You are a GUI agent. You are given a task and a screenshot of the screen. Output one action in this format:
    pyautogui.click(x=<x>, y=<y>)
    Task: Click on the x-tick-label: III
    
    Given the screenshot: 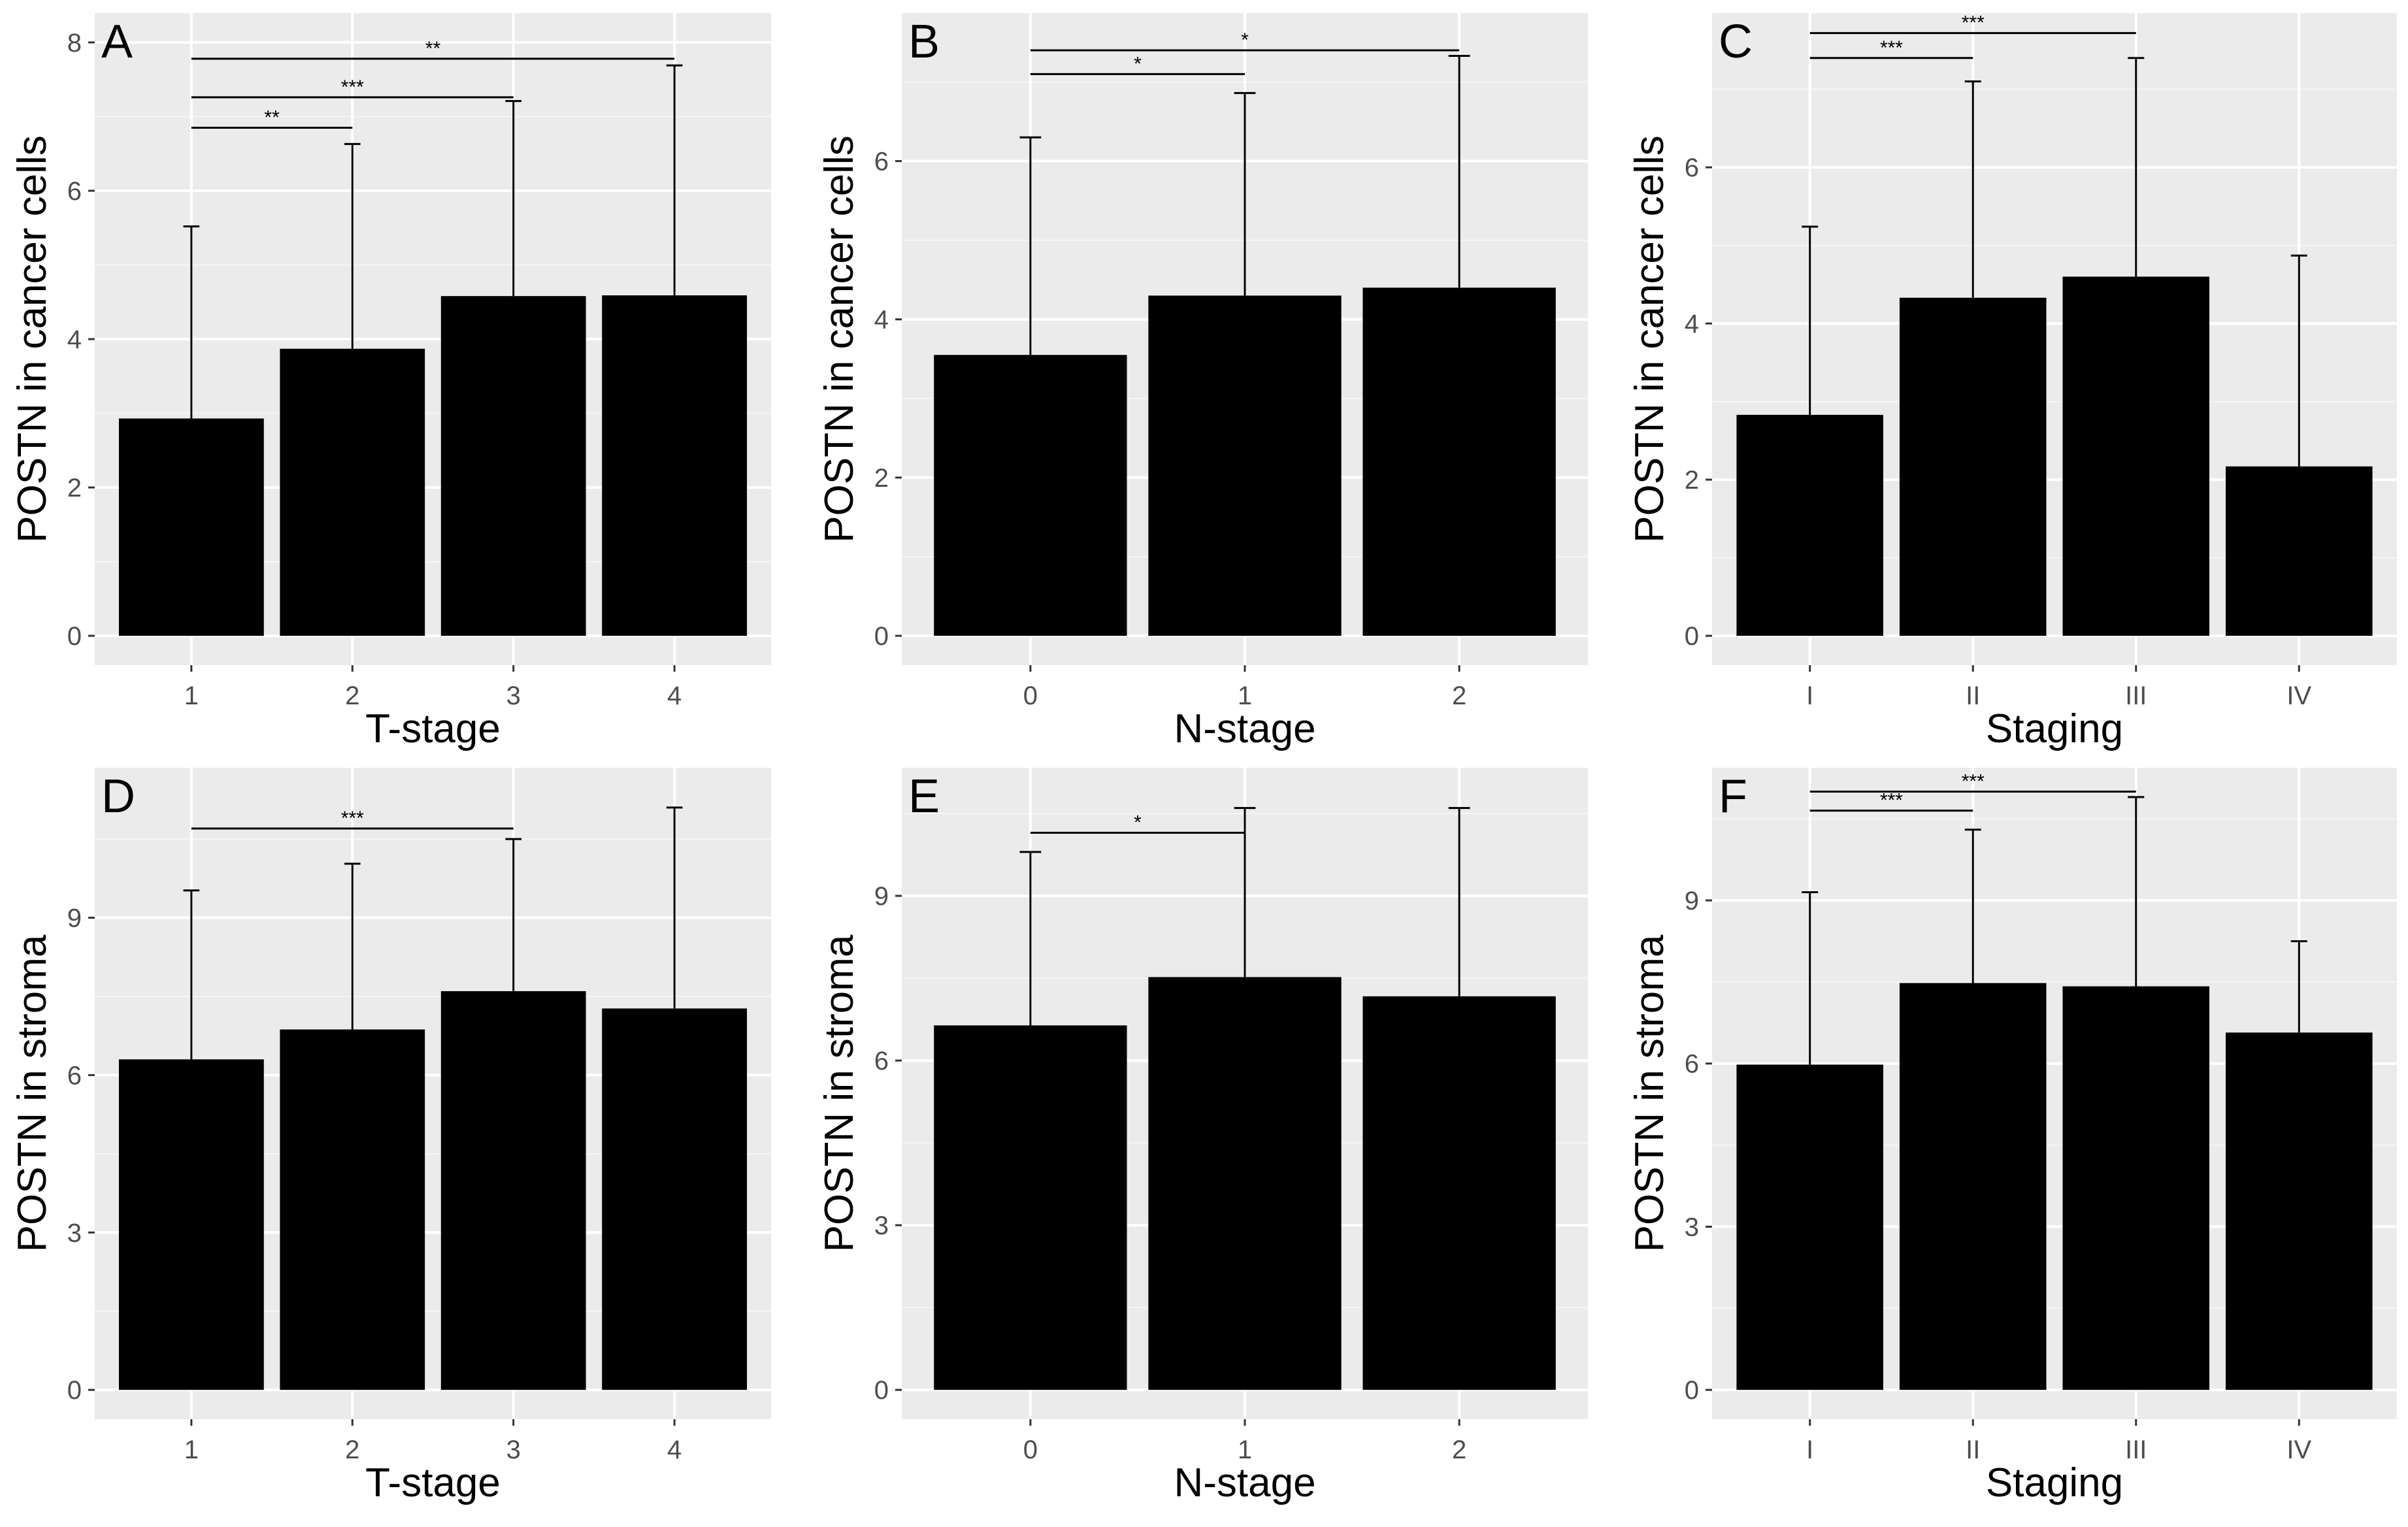 What is the action you would take?
    pyautogui.click(x=2136, y=1450)
    